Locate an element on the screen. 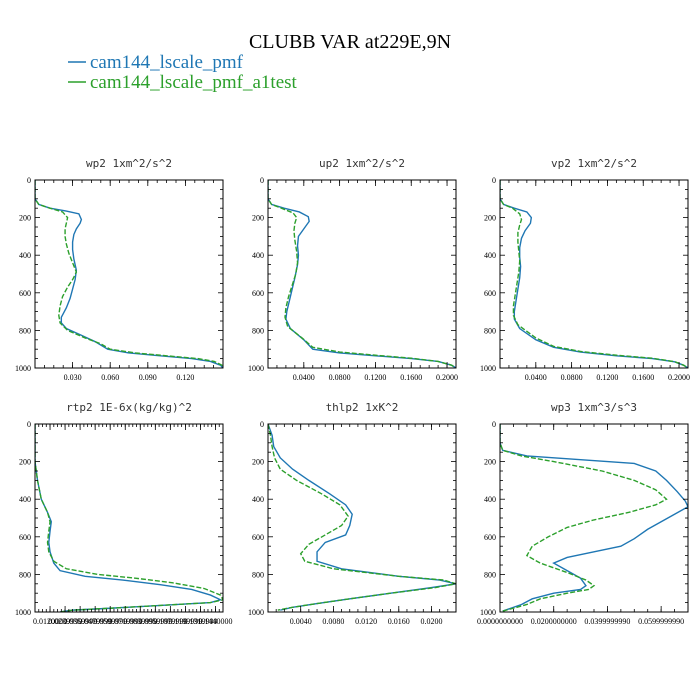  x-tick-label: 0.060 is located at coordinates (110, 377).